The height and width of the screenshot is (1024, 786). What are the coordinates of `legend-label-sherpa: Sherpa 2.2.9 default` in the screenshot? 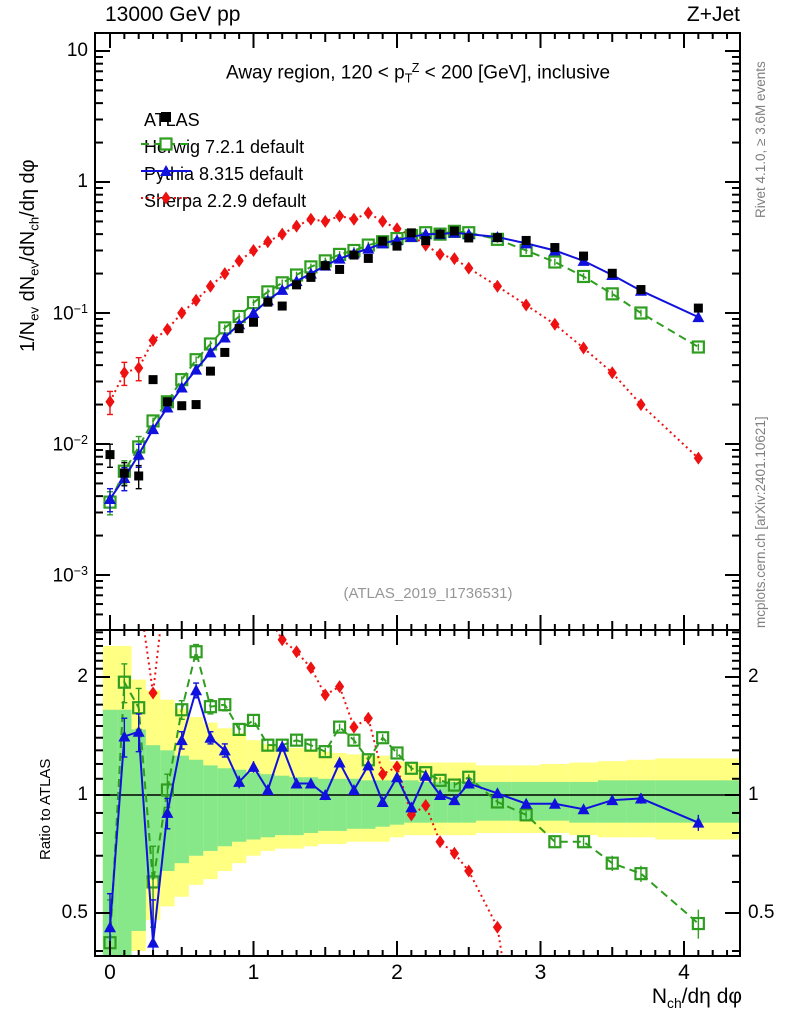 It's located at (225, 201).